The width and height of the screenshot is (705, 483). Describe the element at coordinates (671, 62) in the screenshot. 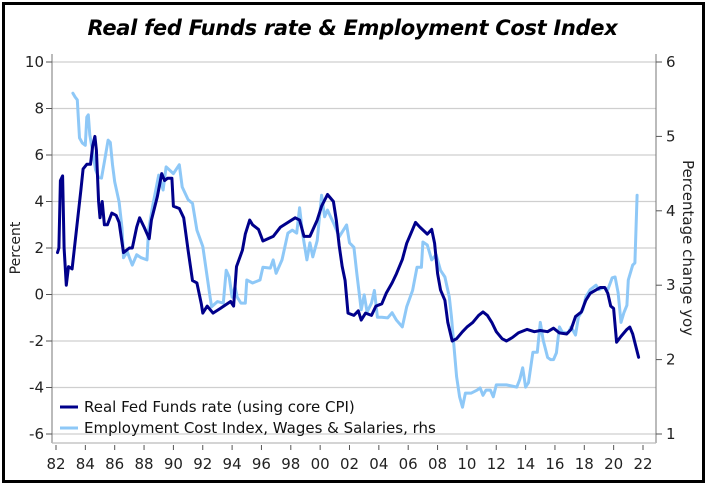

I see `y2-tick-label: 6` at that location.